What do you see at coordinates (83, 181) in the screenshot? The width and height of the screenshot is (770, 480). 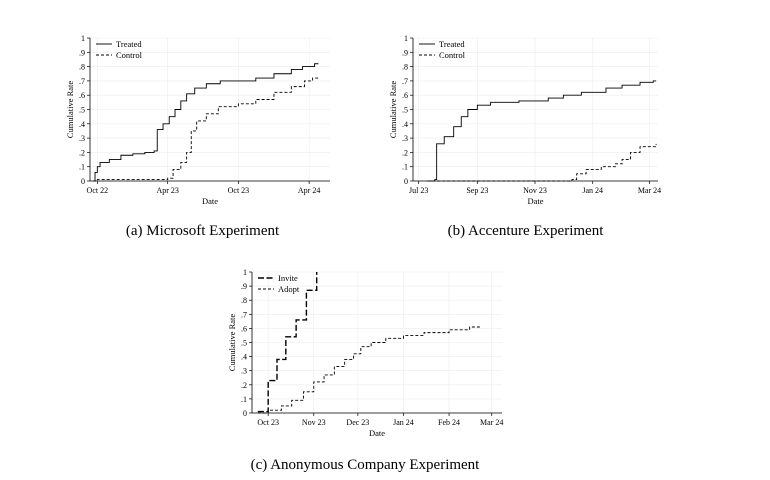 I see `chart-a-ytick-label-0: 0` at bounding box center [83, 181].